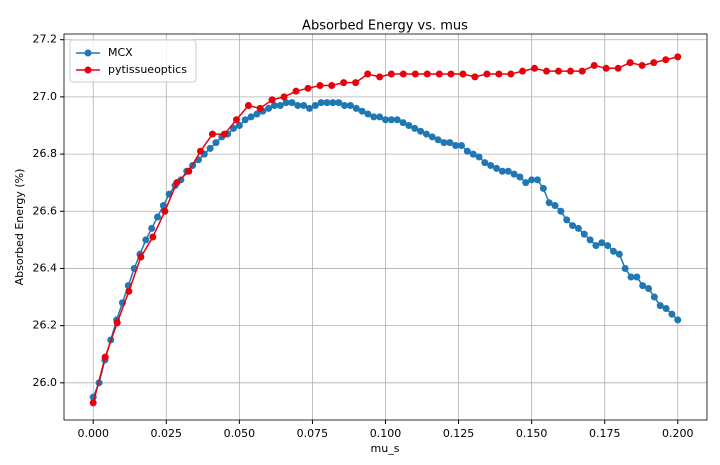  I want to click on x-tick-label: 0.200, so click(678, 433).